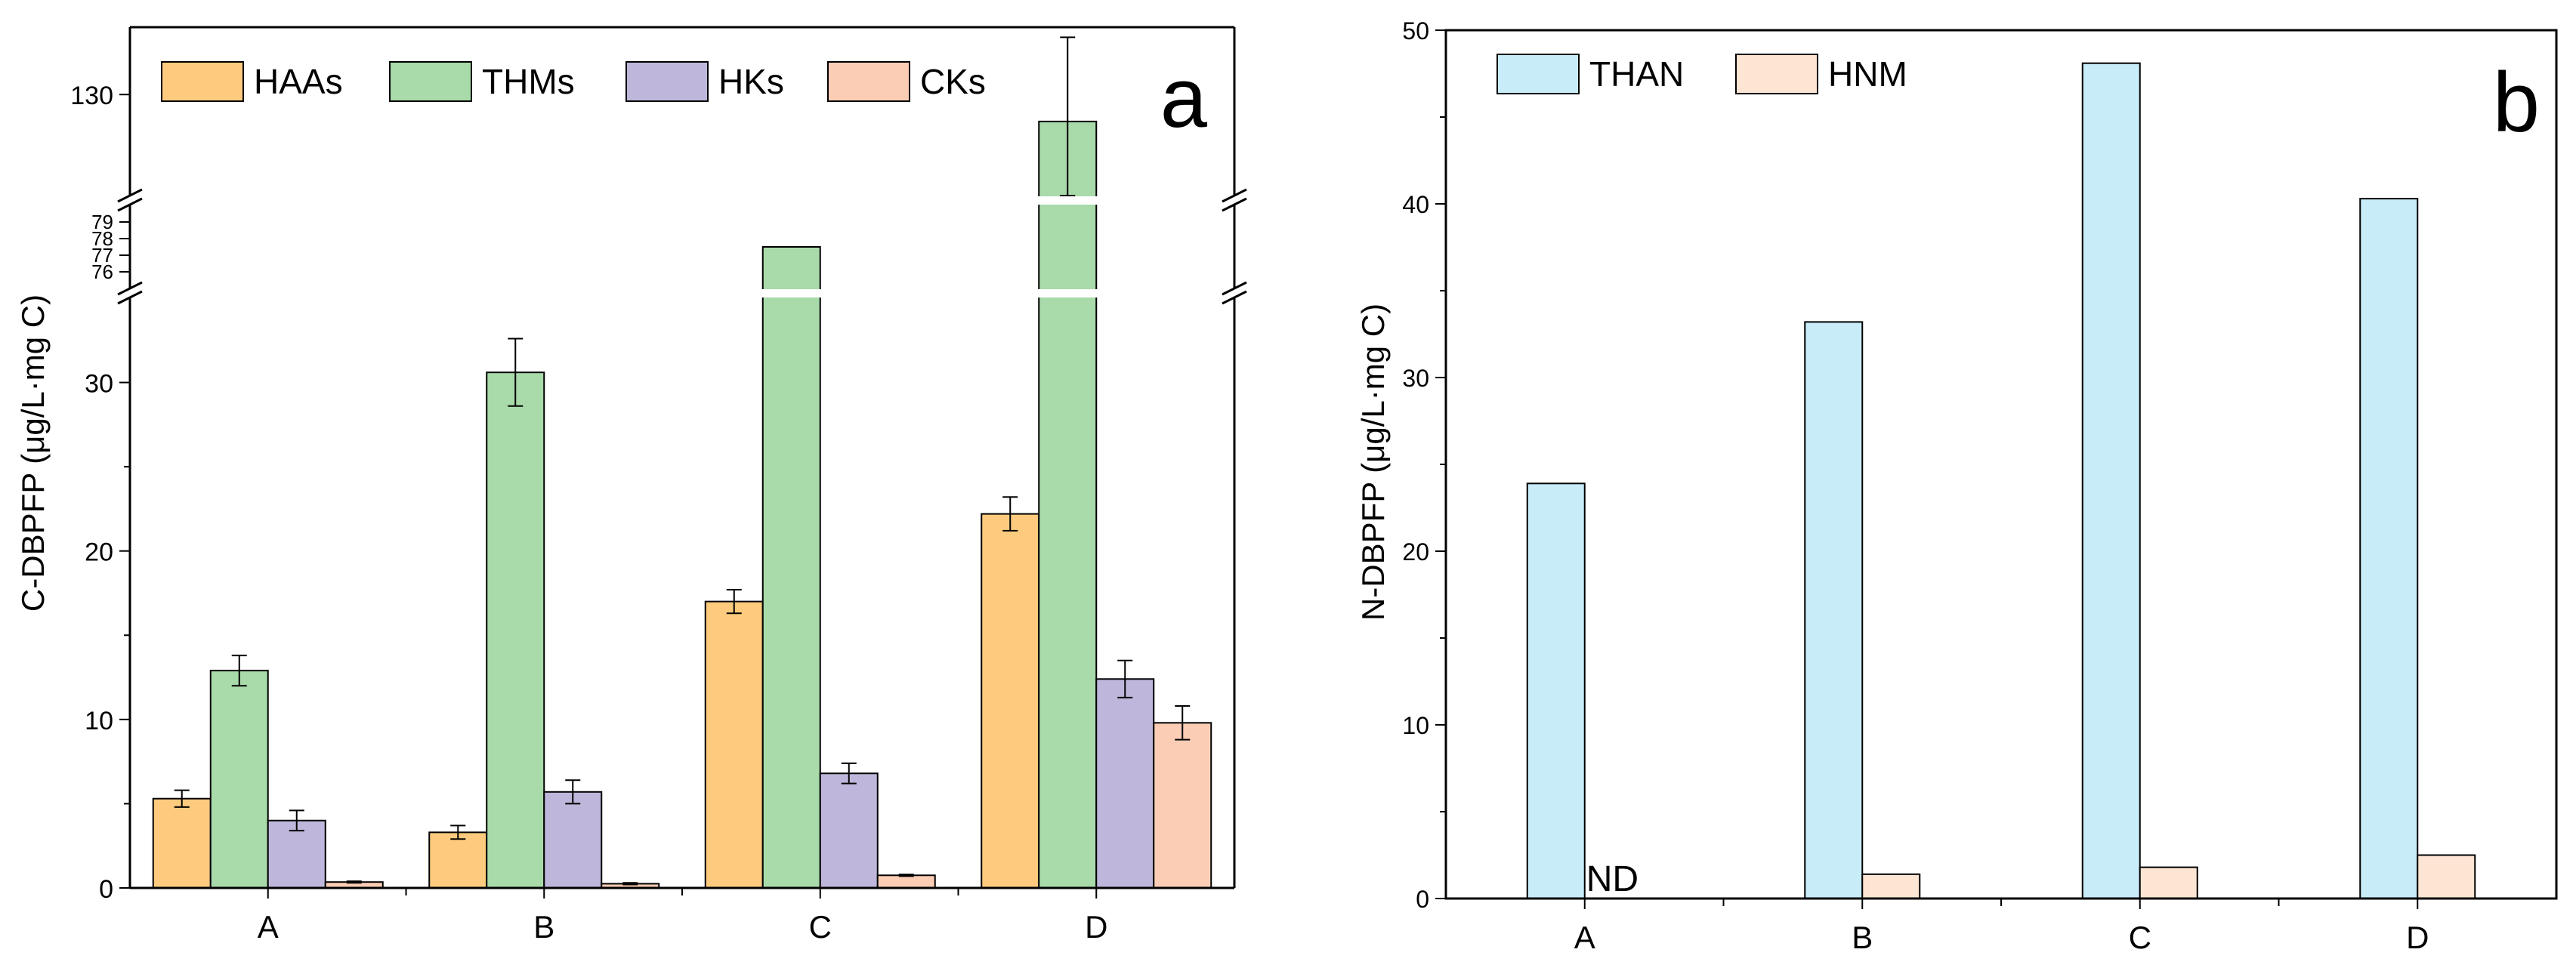  I want to click on y-tick-label: 78, so click(102, 238).